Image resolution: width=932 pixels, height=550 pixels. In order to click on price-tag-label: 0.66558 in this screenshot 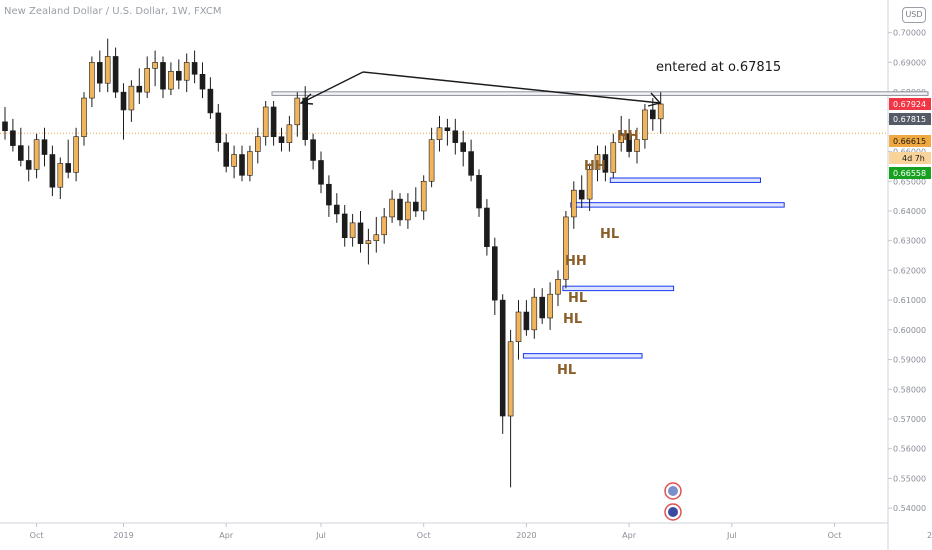, I will do `click(909, 173)`.